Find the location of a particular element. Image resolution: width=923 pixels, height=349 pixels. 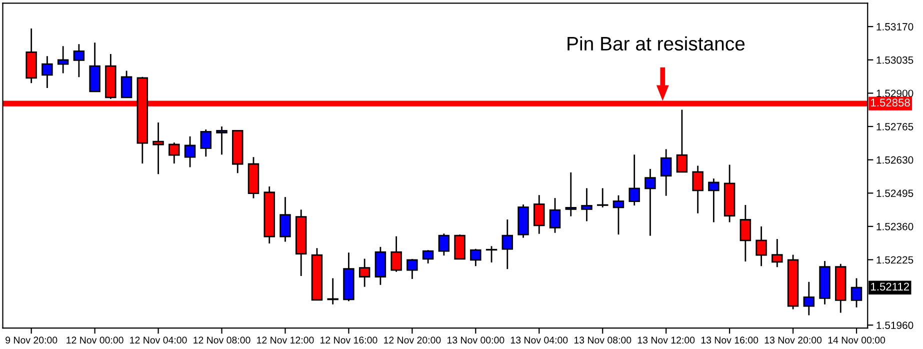

x-tick-label: 9 Nov 20:00 is located at coordinates (32, 340).